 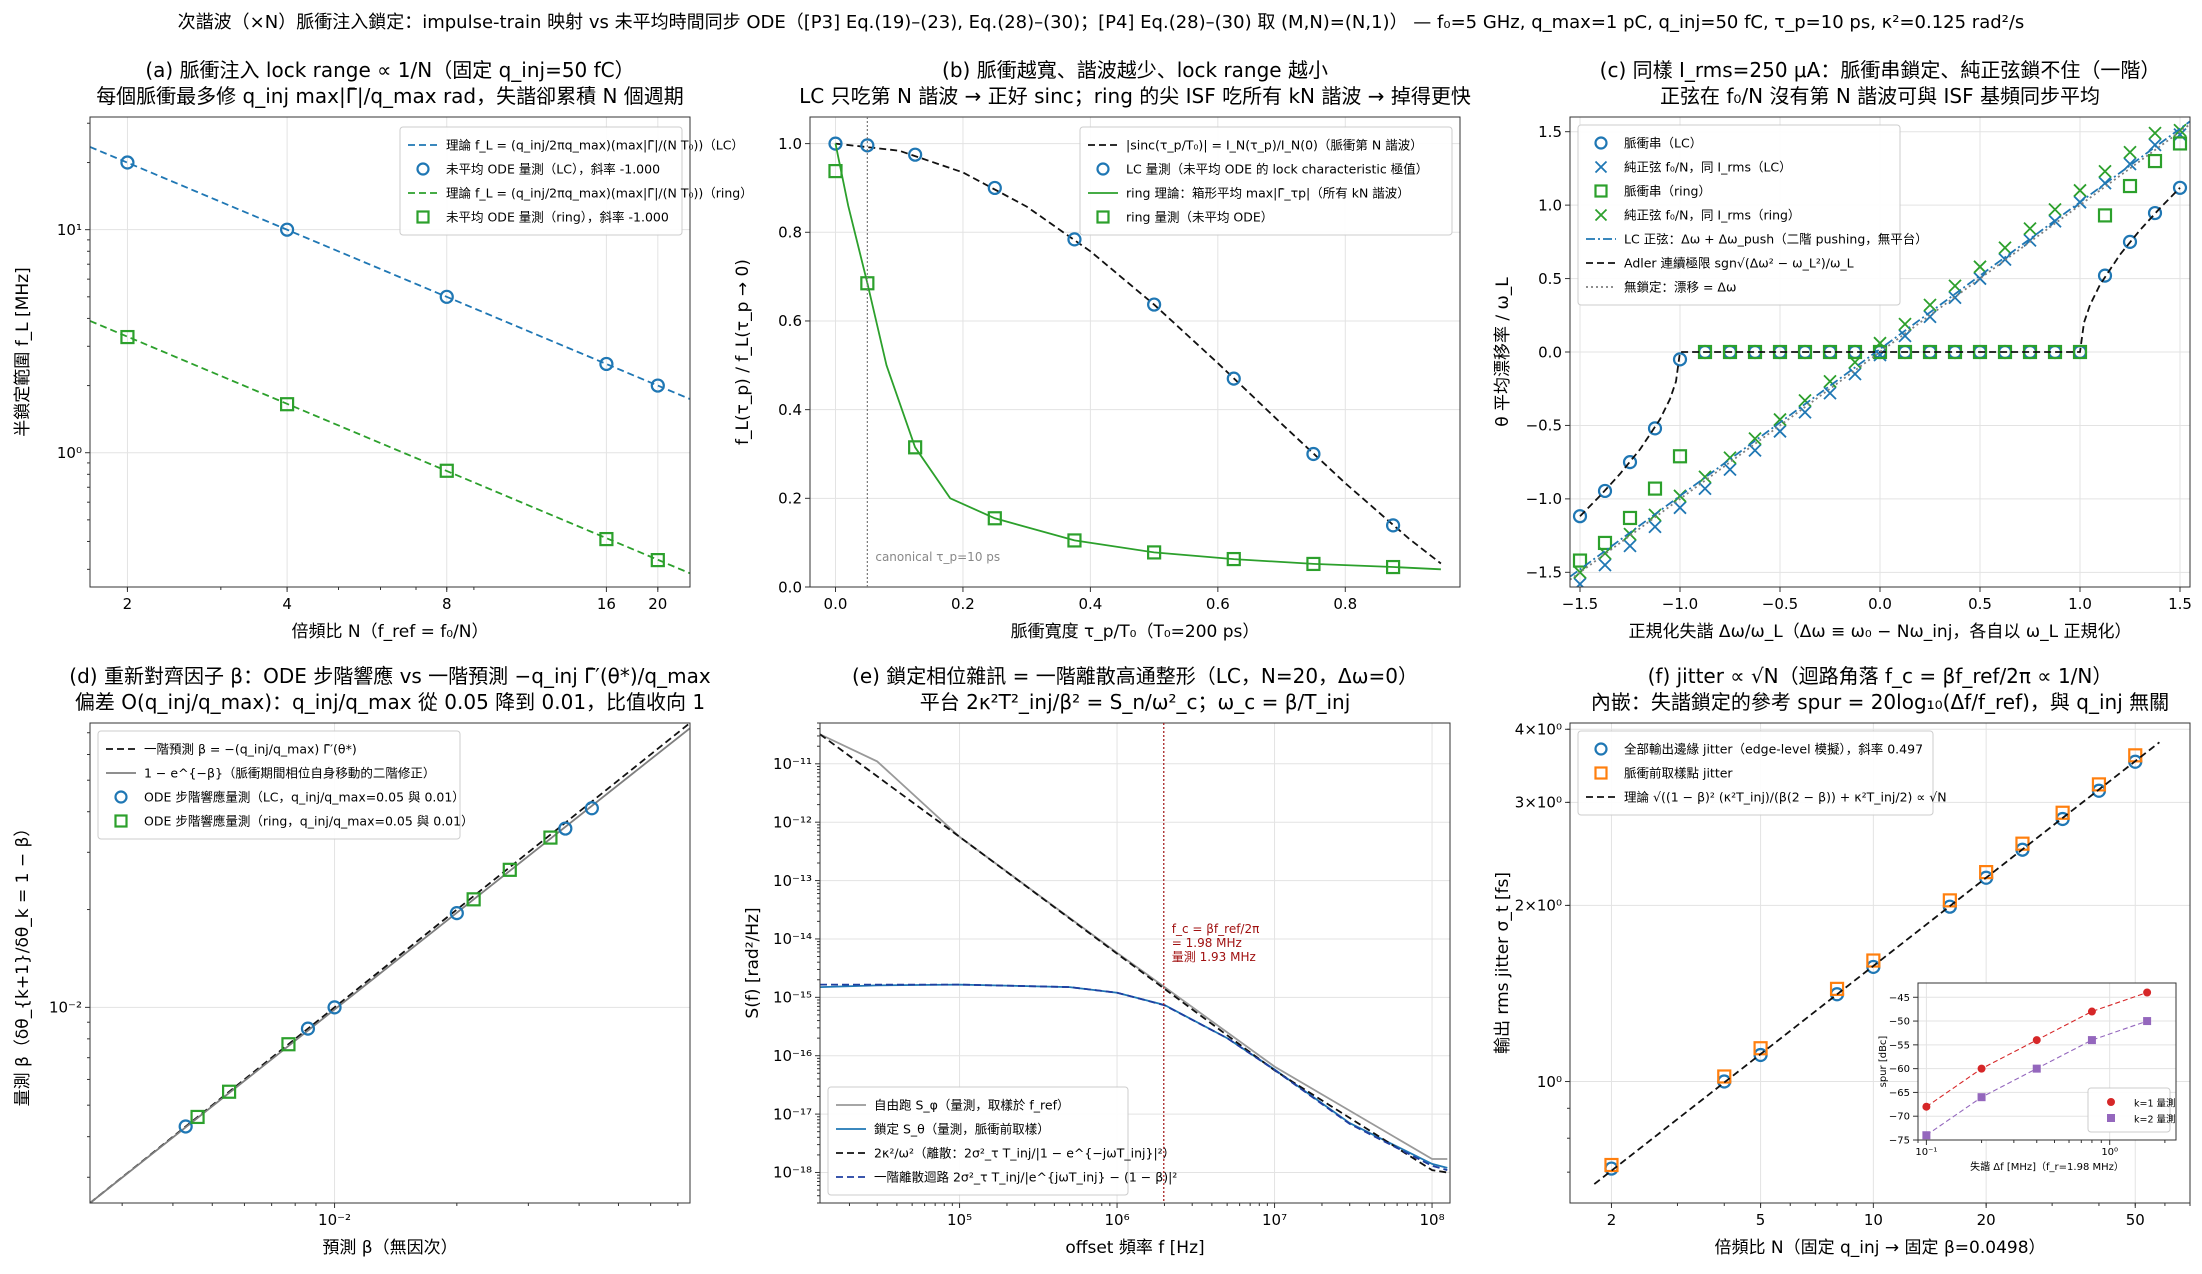 What do you see at coordinates (287, 404) in the screenshot?
I see `series-a-3-point` at bounding box center [287, 404].